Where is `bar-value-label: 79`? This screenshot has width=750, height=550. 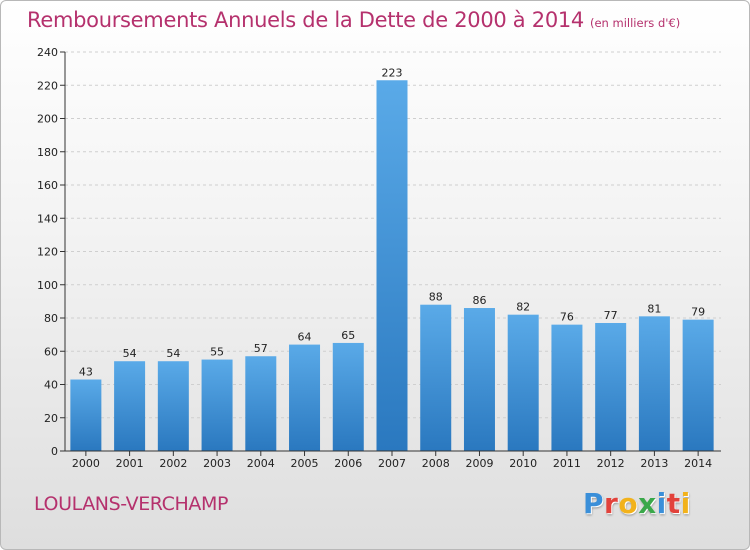 bar-value-label: 79 is located at coordinates (698, 312).